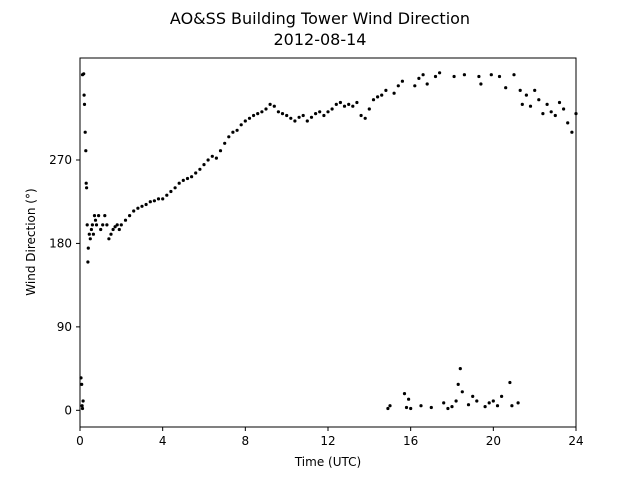 Image resolution: width=640 pixels, height=480 pixels. I want to click on x-axis-label: Time (UTC), so click(327, 462).